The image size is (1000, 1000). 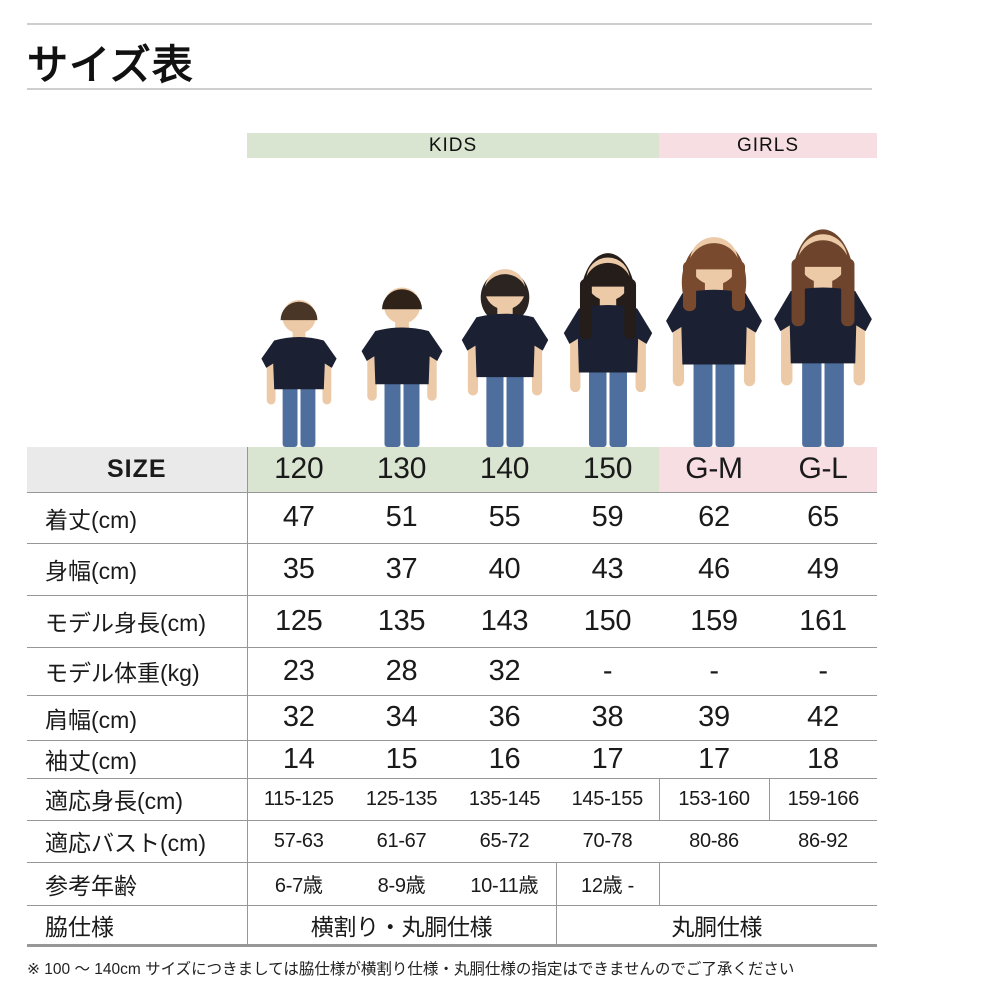 What do you see at coordinates (449, 24) in the screenshot?
I see `title-divider-top` at bounding box center [449, 24].